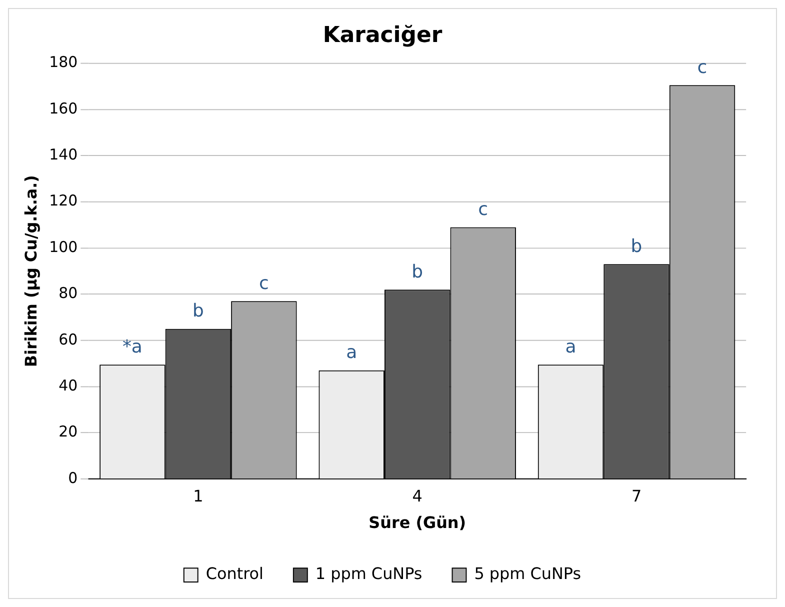  What do you see at coordinates (636, 496) in the screenshot?
I see `x-tick-label: 7` at bounding box center [636, 496].